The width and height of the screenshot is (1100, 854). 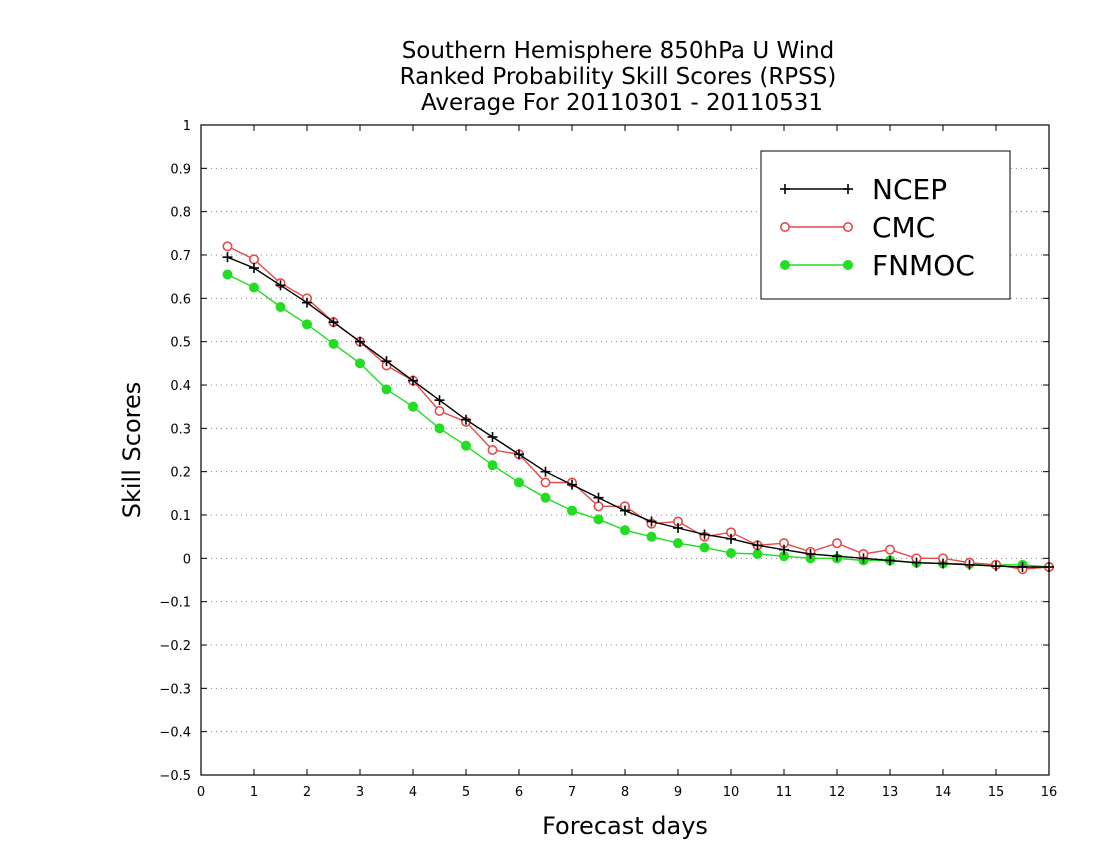 I want to click on x-tick-label: 16, so click(x=1049, y=792).